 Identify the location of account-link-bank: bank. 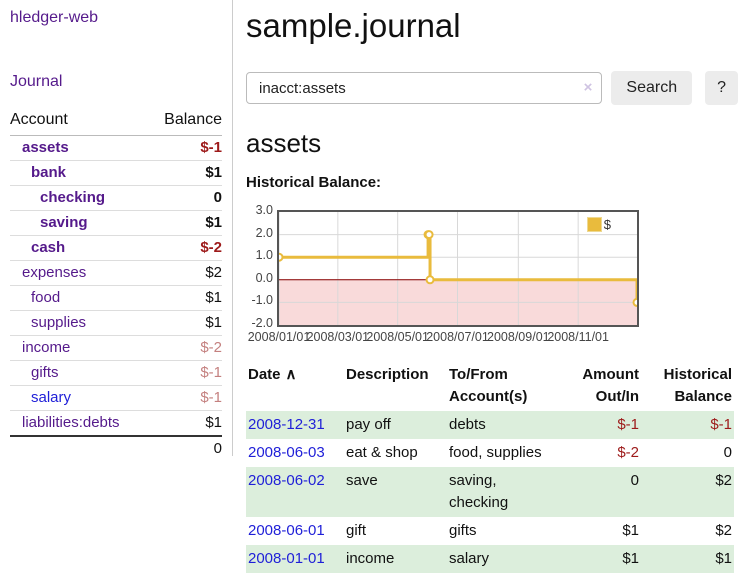
(49, 172).